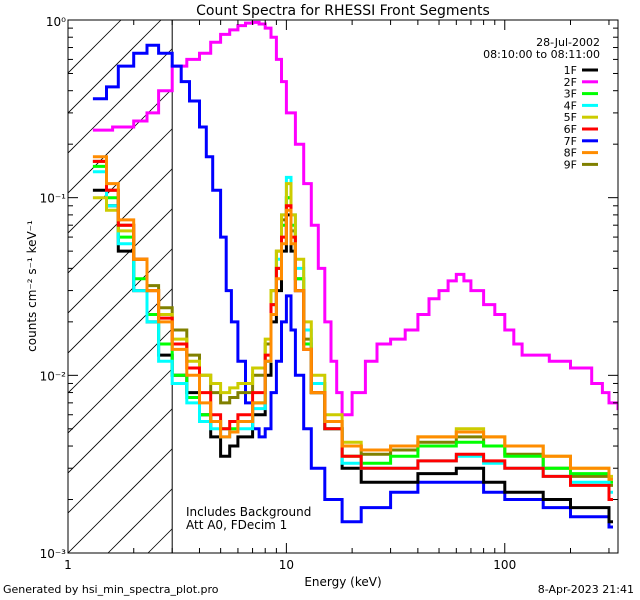  I want to click on x-tick-label-100: 100, so click(504, 565).